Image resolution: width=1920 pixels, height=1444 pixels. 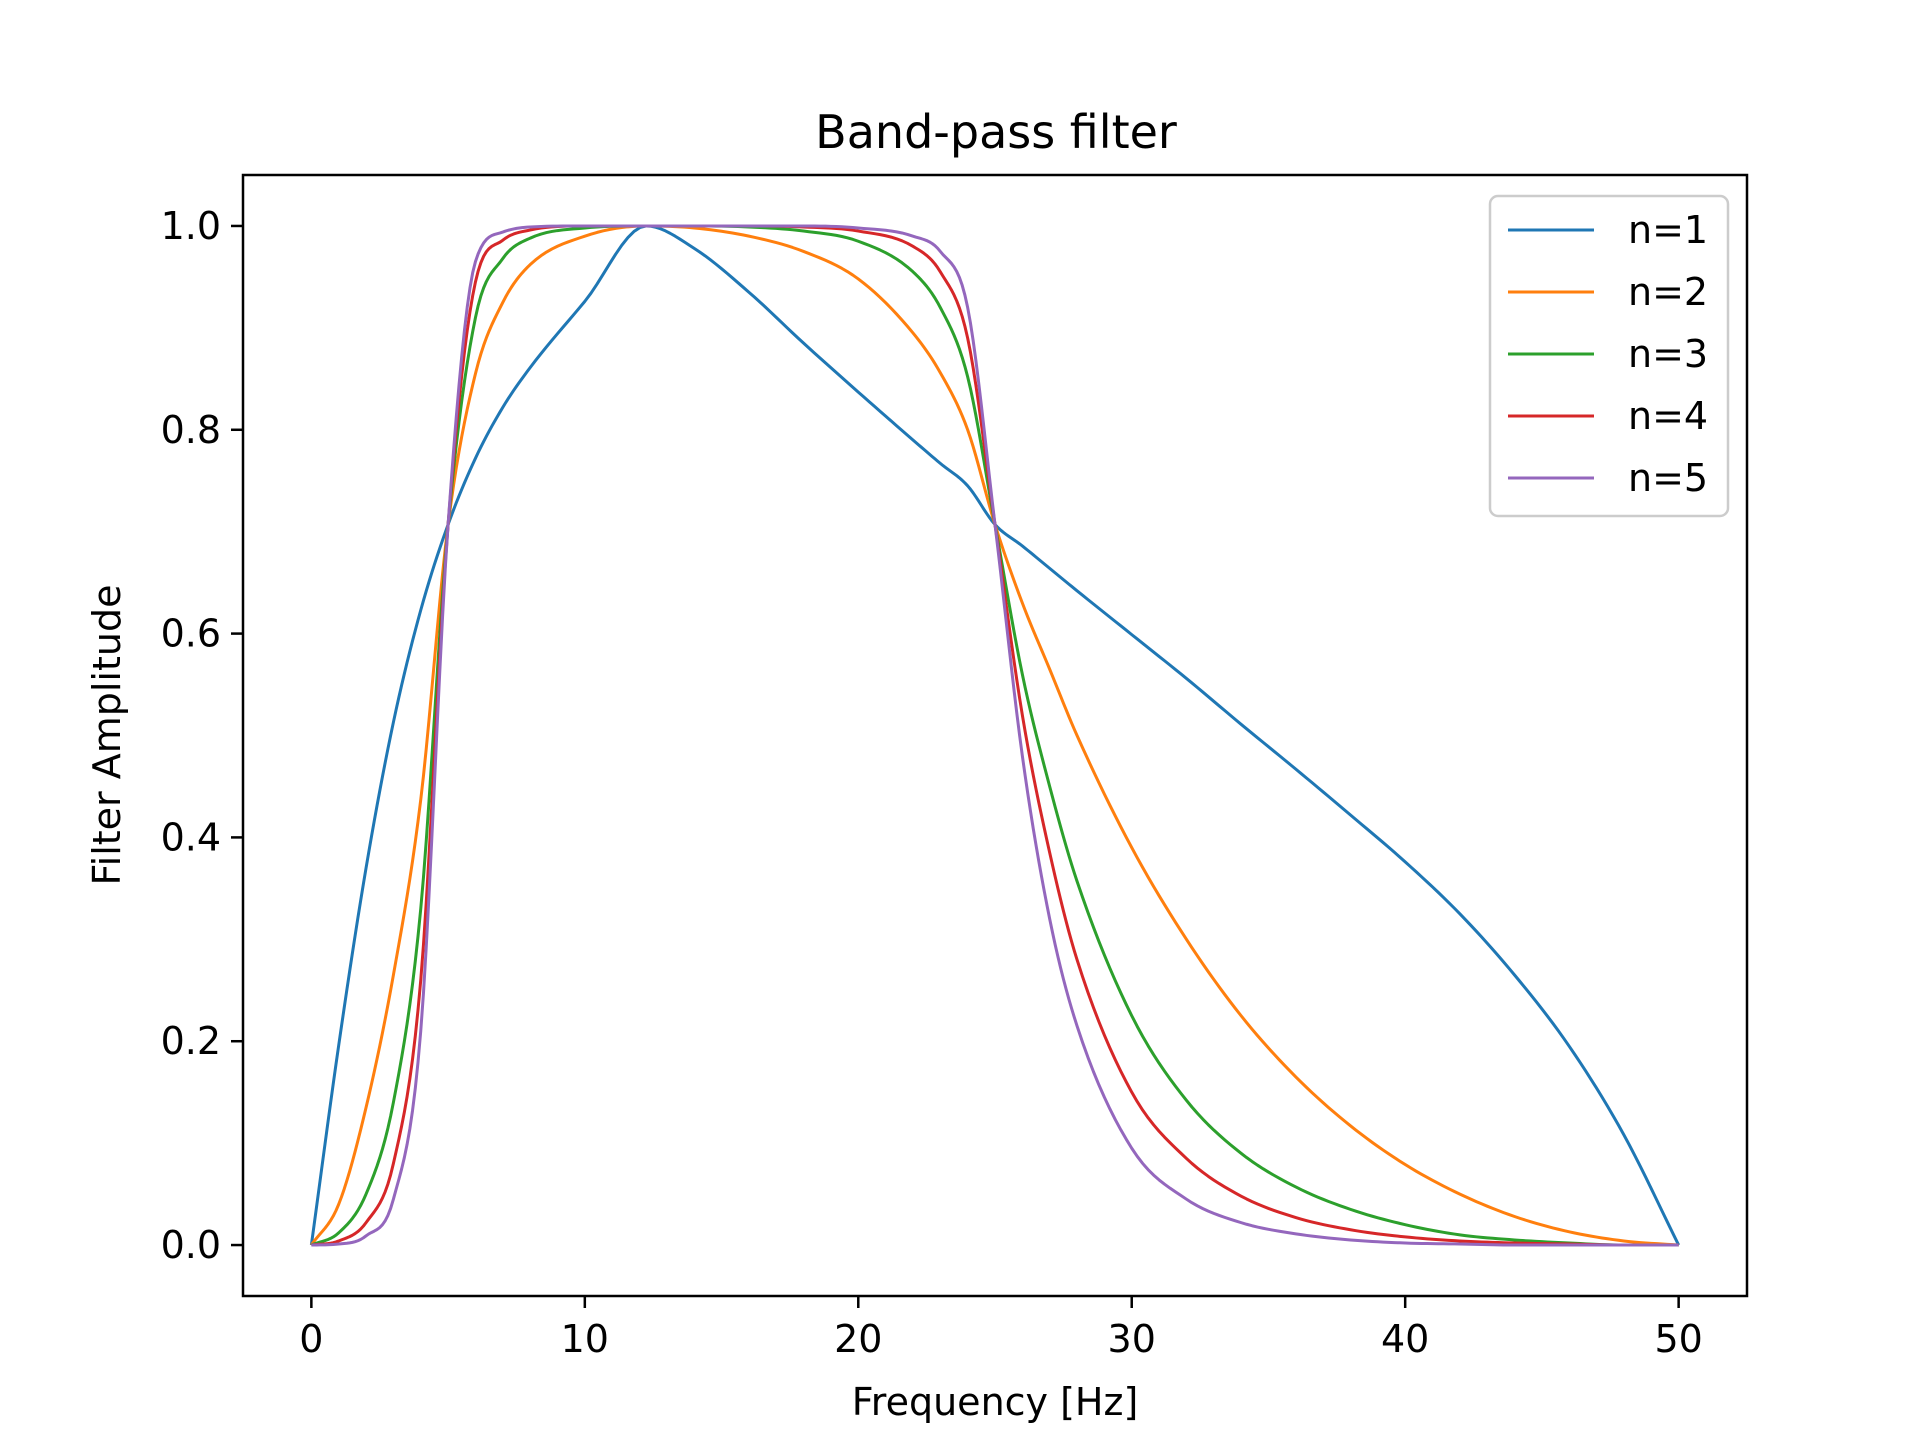 What do you see at coordinates (191, 1041) in the screenshot?
I see `y-tick-label: 0.2` at bounding box center [191, 1041].